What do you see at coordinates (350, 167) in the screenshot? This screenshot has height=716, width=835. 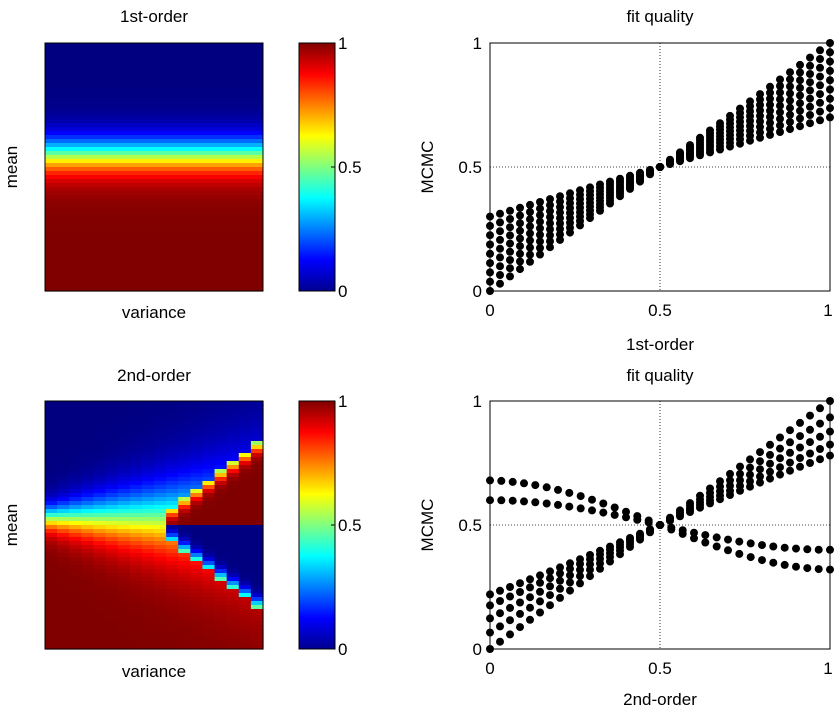 I see `colorbar-1-tick-half: 0.5` at bounding box center [350, 167].